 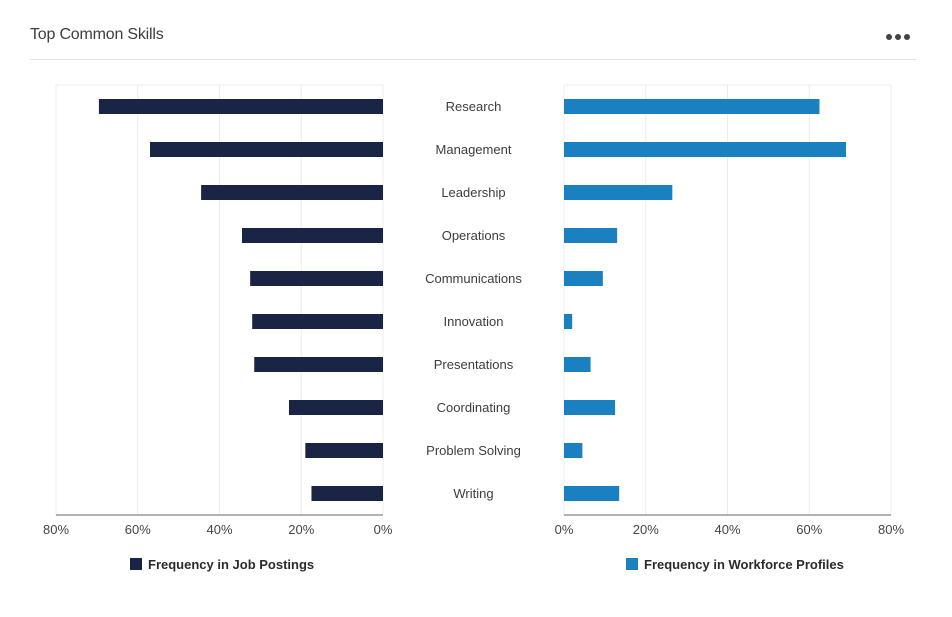 What do you see at coordinates (219, 529) in the screenshot?
I see `left-tick-label: 40%` at bounding box center [219, 529].